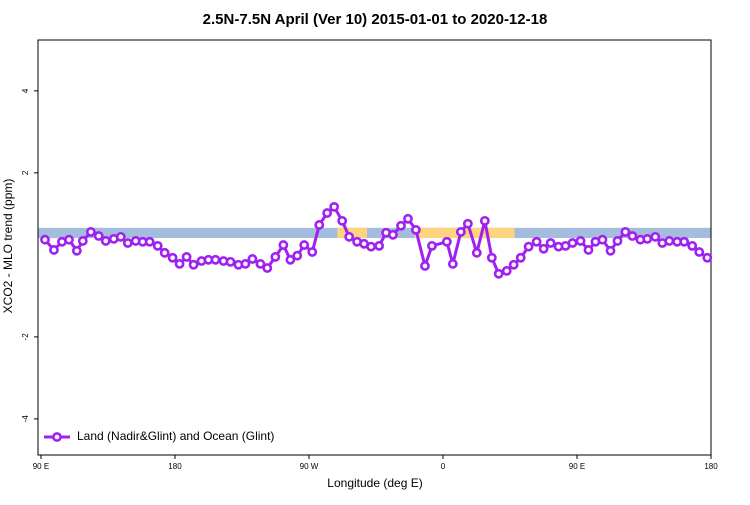 Image resolution: width=750 pixels, height=505 pixels. Describe the element at coordinates (443, 466) in the screenshot. I see `x-tick-label: 0` at that location.